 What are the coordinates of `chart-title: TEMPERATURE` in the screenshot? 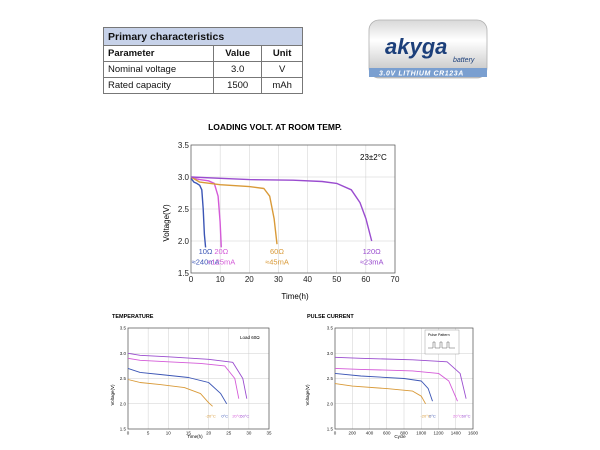 It's located at (133, 317).